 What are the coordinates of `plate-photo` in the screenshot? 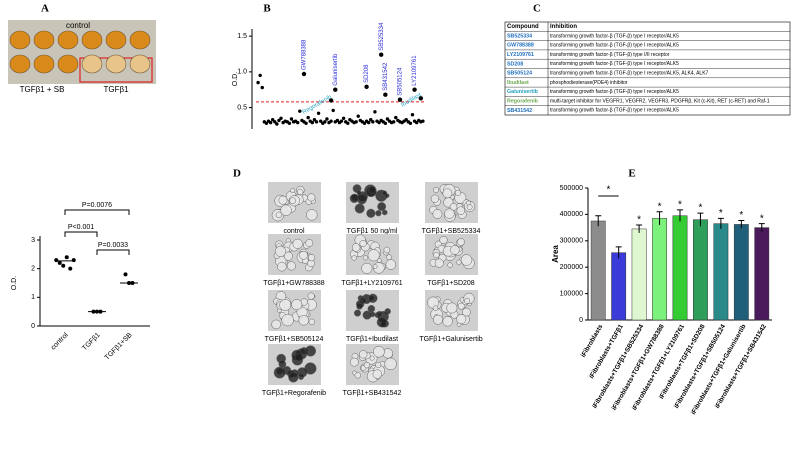 It's located at (82, 52).